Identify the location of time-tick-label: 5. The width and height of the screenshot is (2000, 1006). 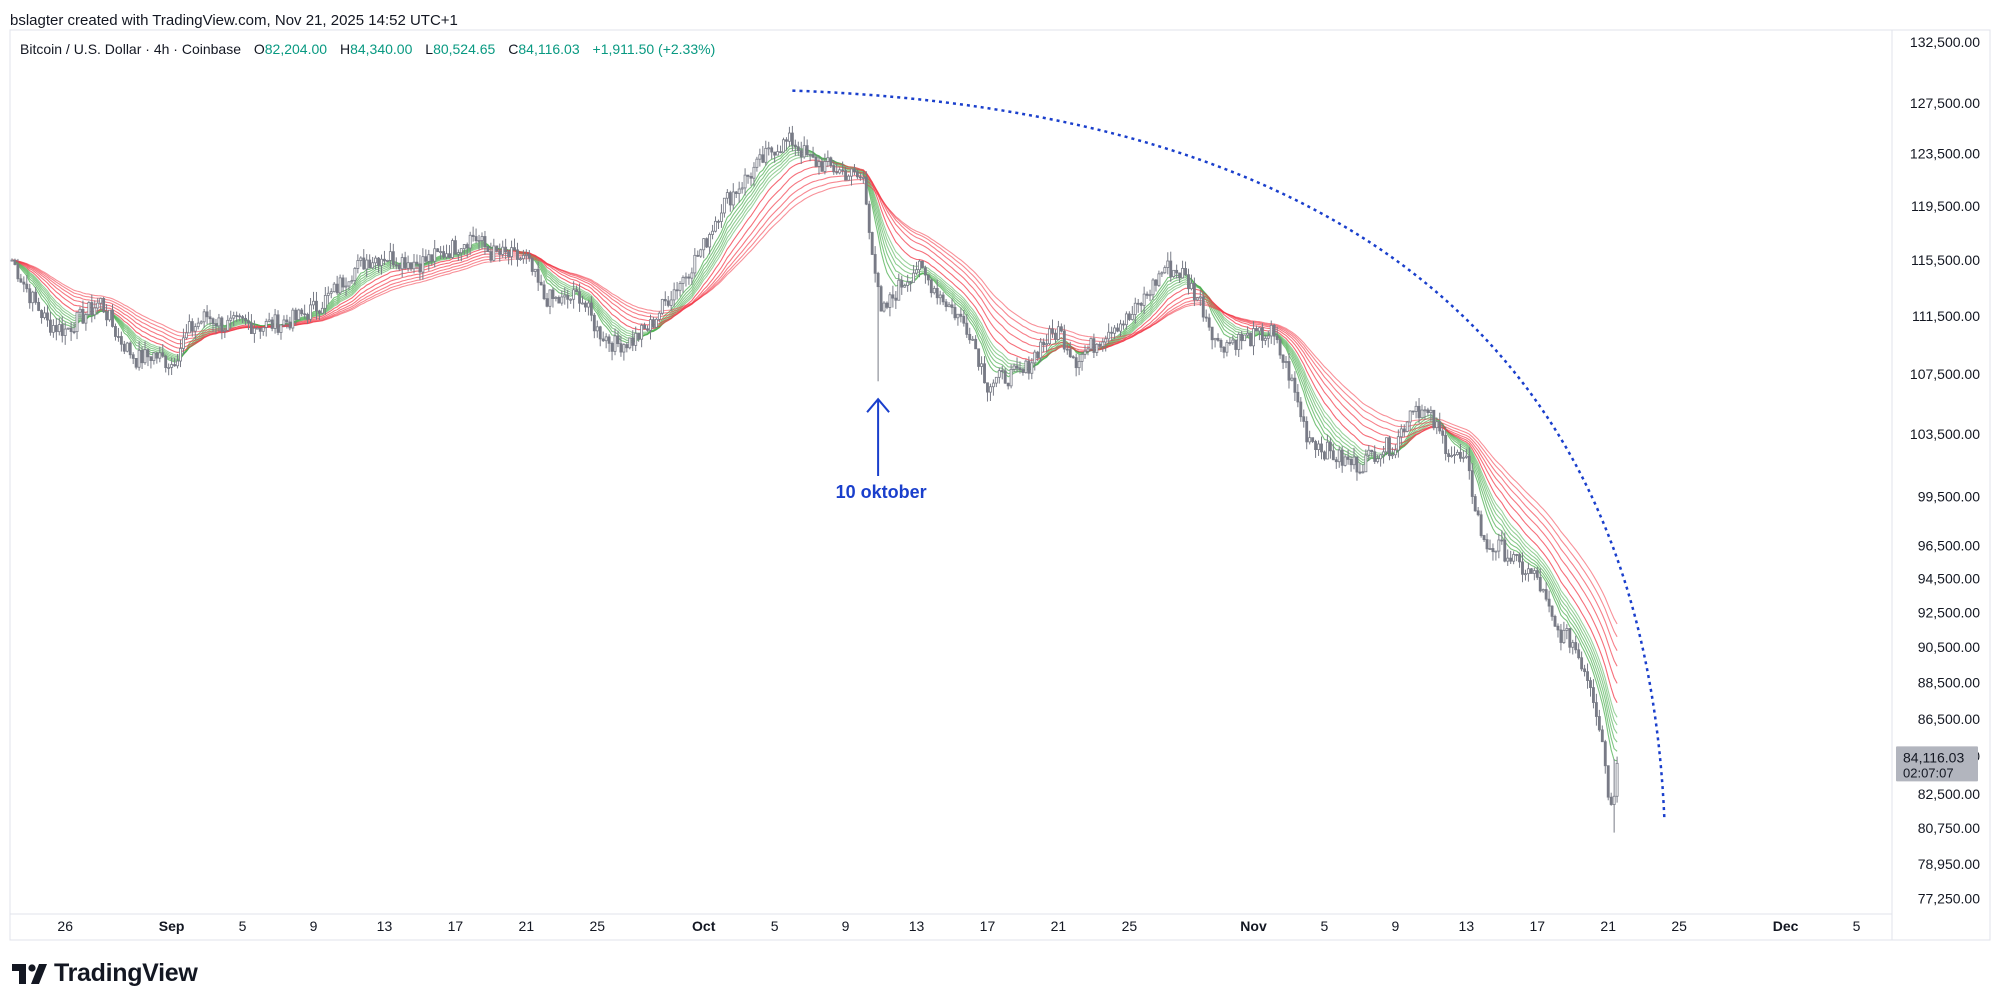
(1325, 926).